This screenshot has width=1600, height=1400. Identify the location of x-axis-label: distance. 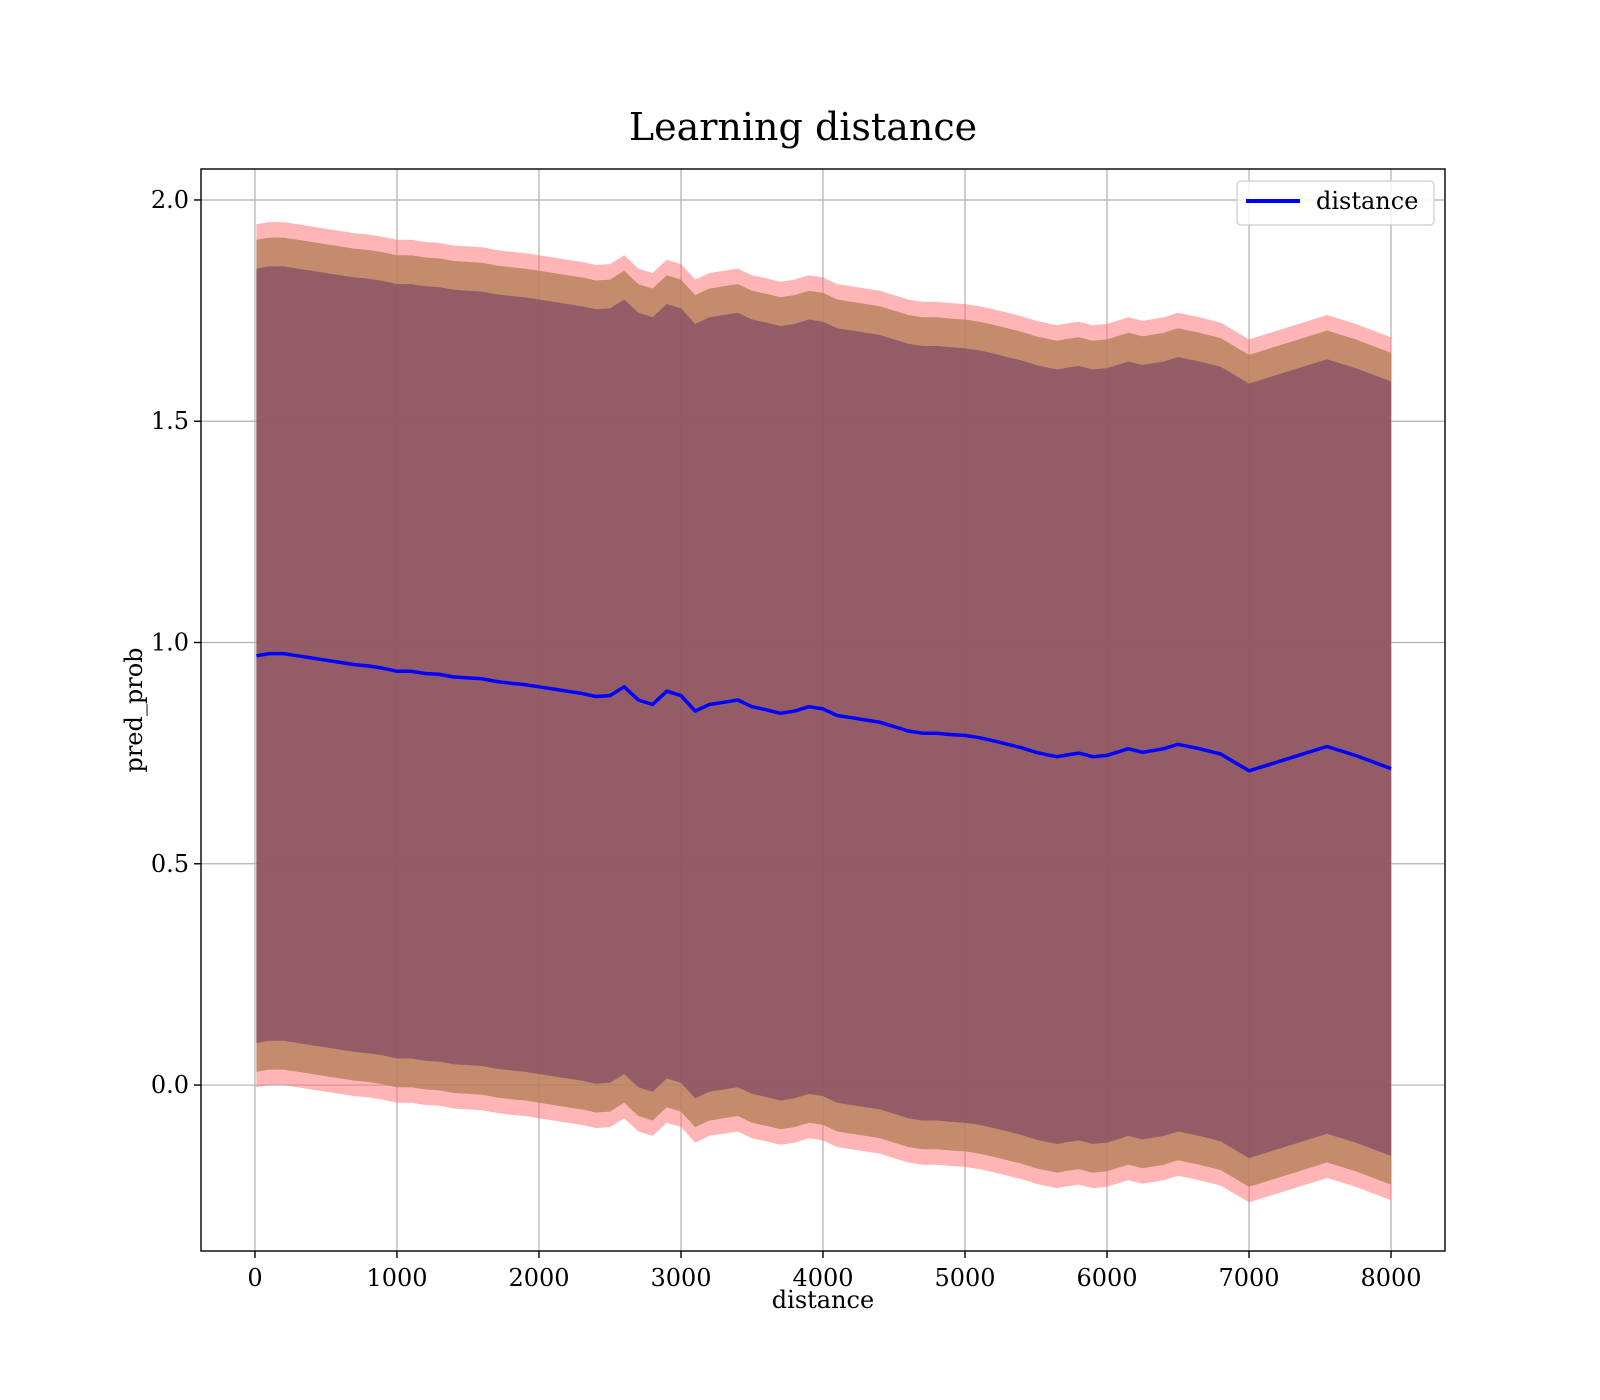
(823, 1300).